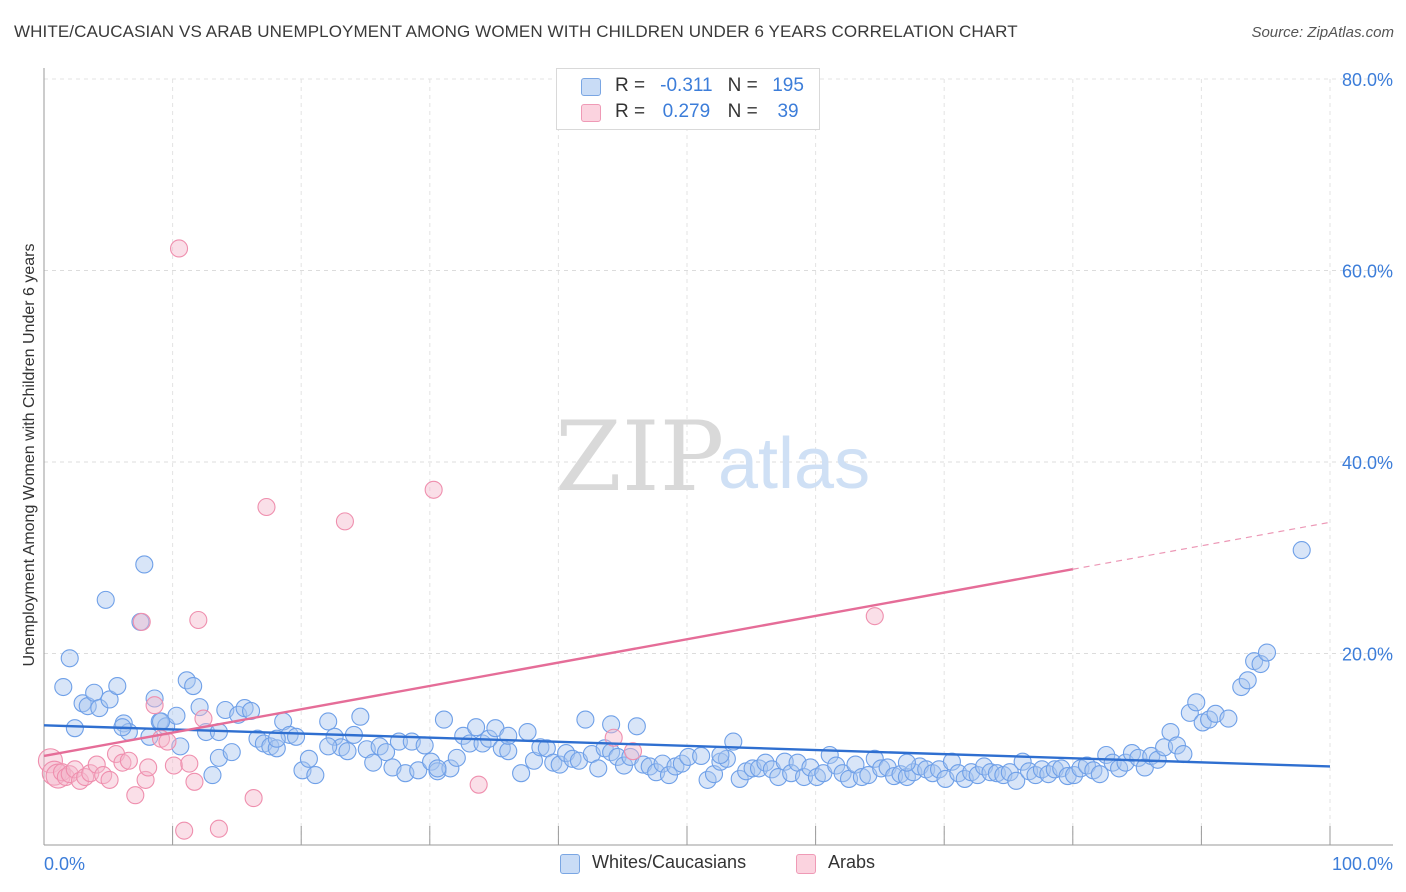  I want to click on y-tick-label: 40.0%, so click(1367, 463).